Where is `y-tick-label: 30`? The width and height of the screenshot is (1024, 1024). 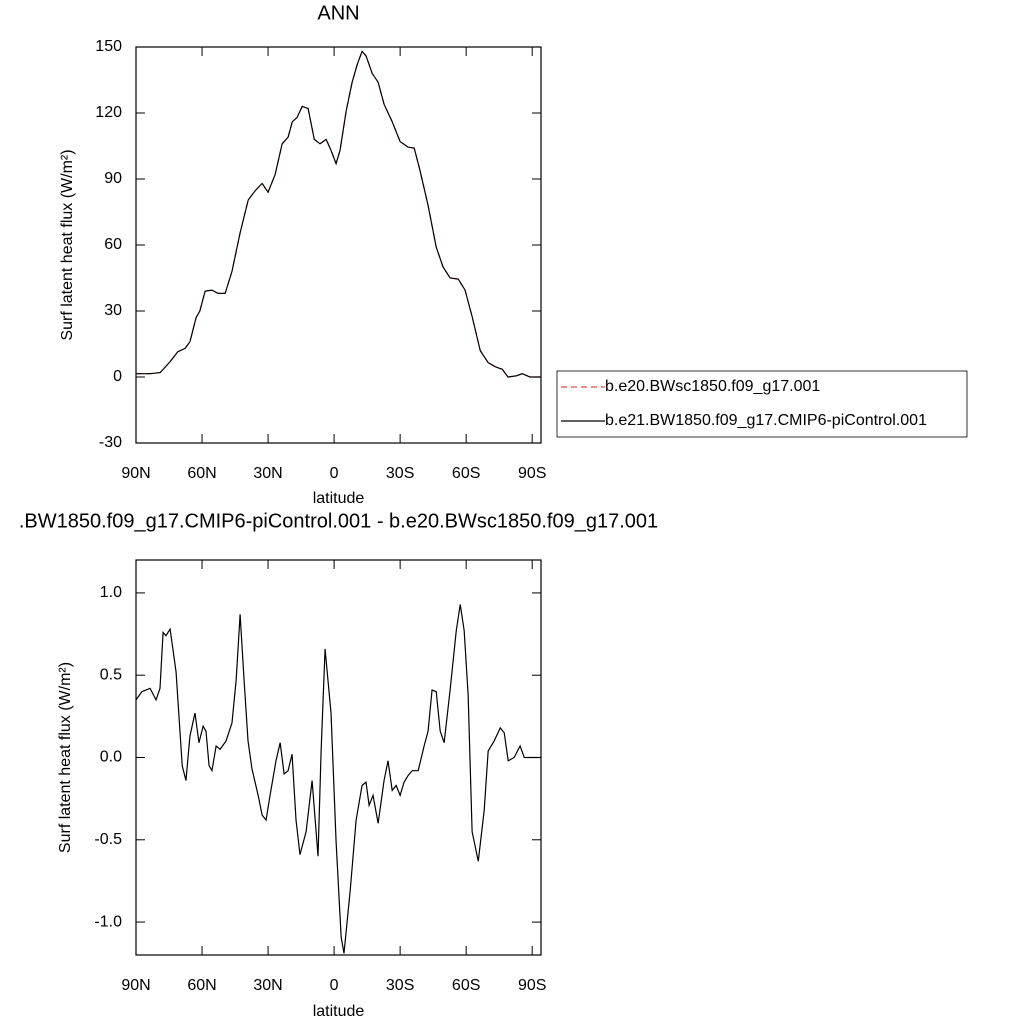
y-tick-label: 30 is located at coordinates (113, 310).